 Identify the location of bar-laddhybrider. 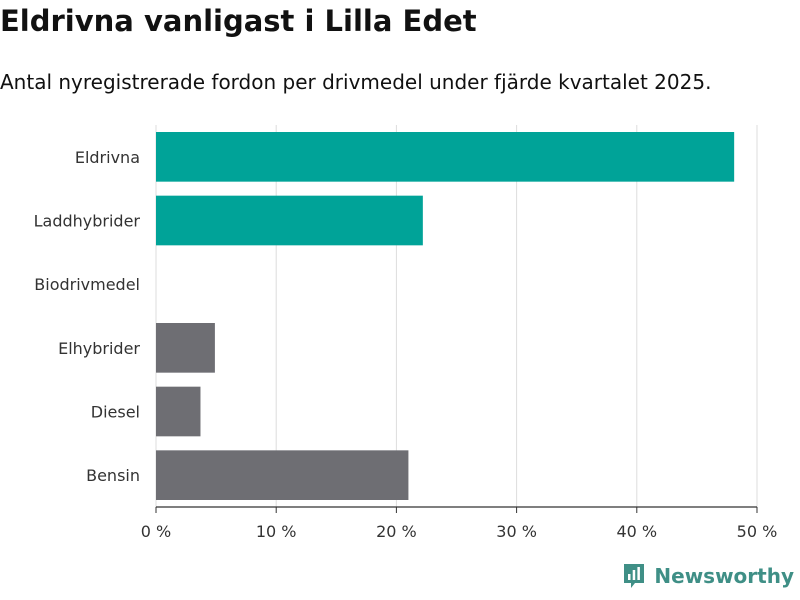
(289, 220).